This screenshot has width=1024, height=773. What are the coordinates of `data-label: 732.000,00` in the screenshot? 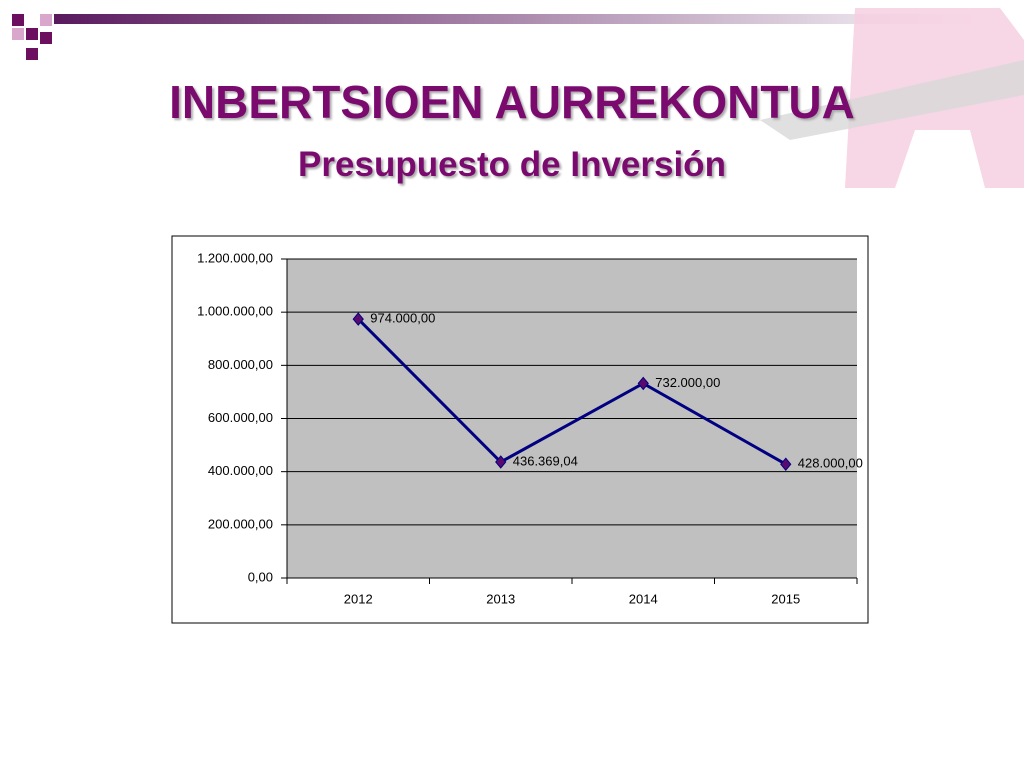 It's located at (687, 382).